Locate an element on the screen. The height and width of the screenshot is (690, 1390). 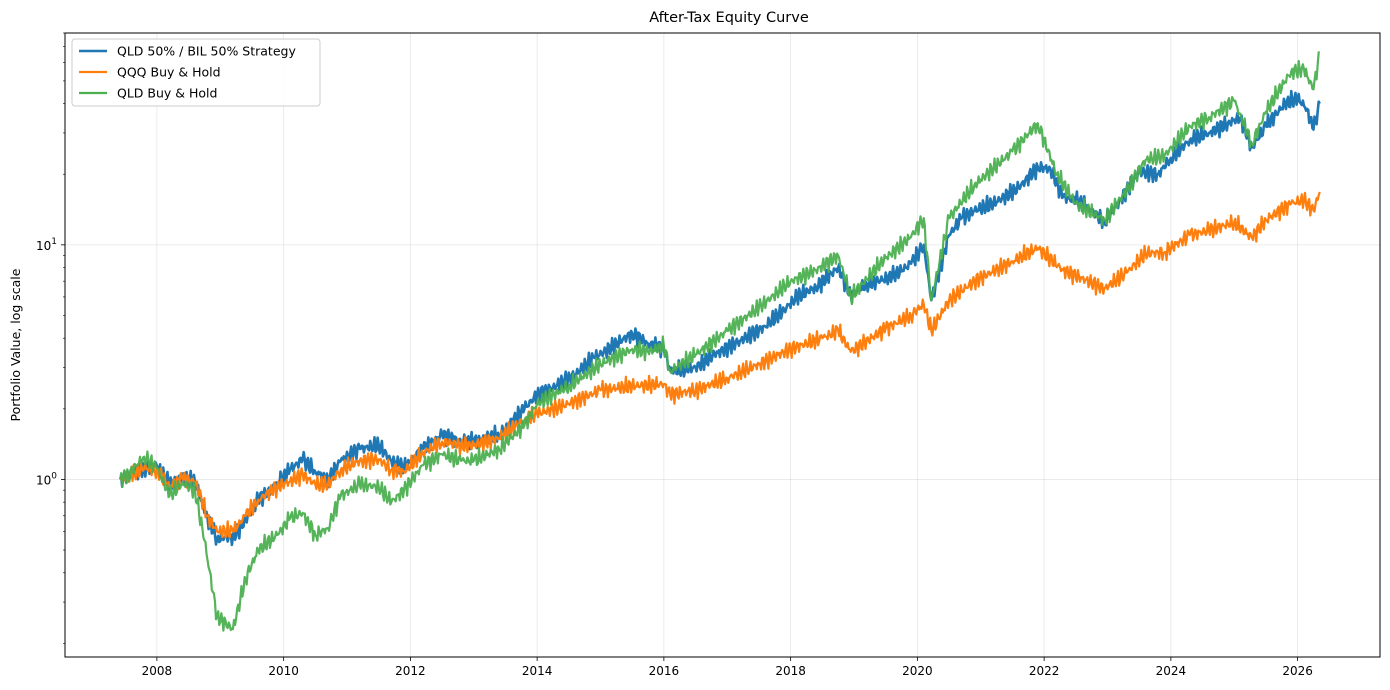
x-tick-label: 2010 is located at coordinates (283, 671).